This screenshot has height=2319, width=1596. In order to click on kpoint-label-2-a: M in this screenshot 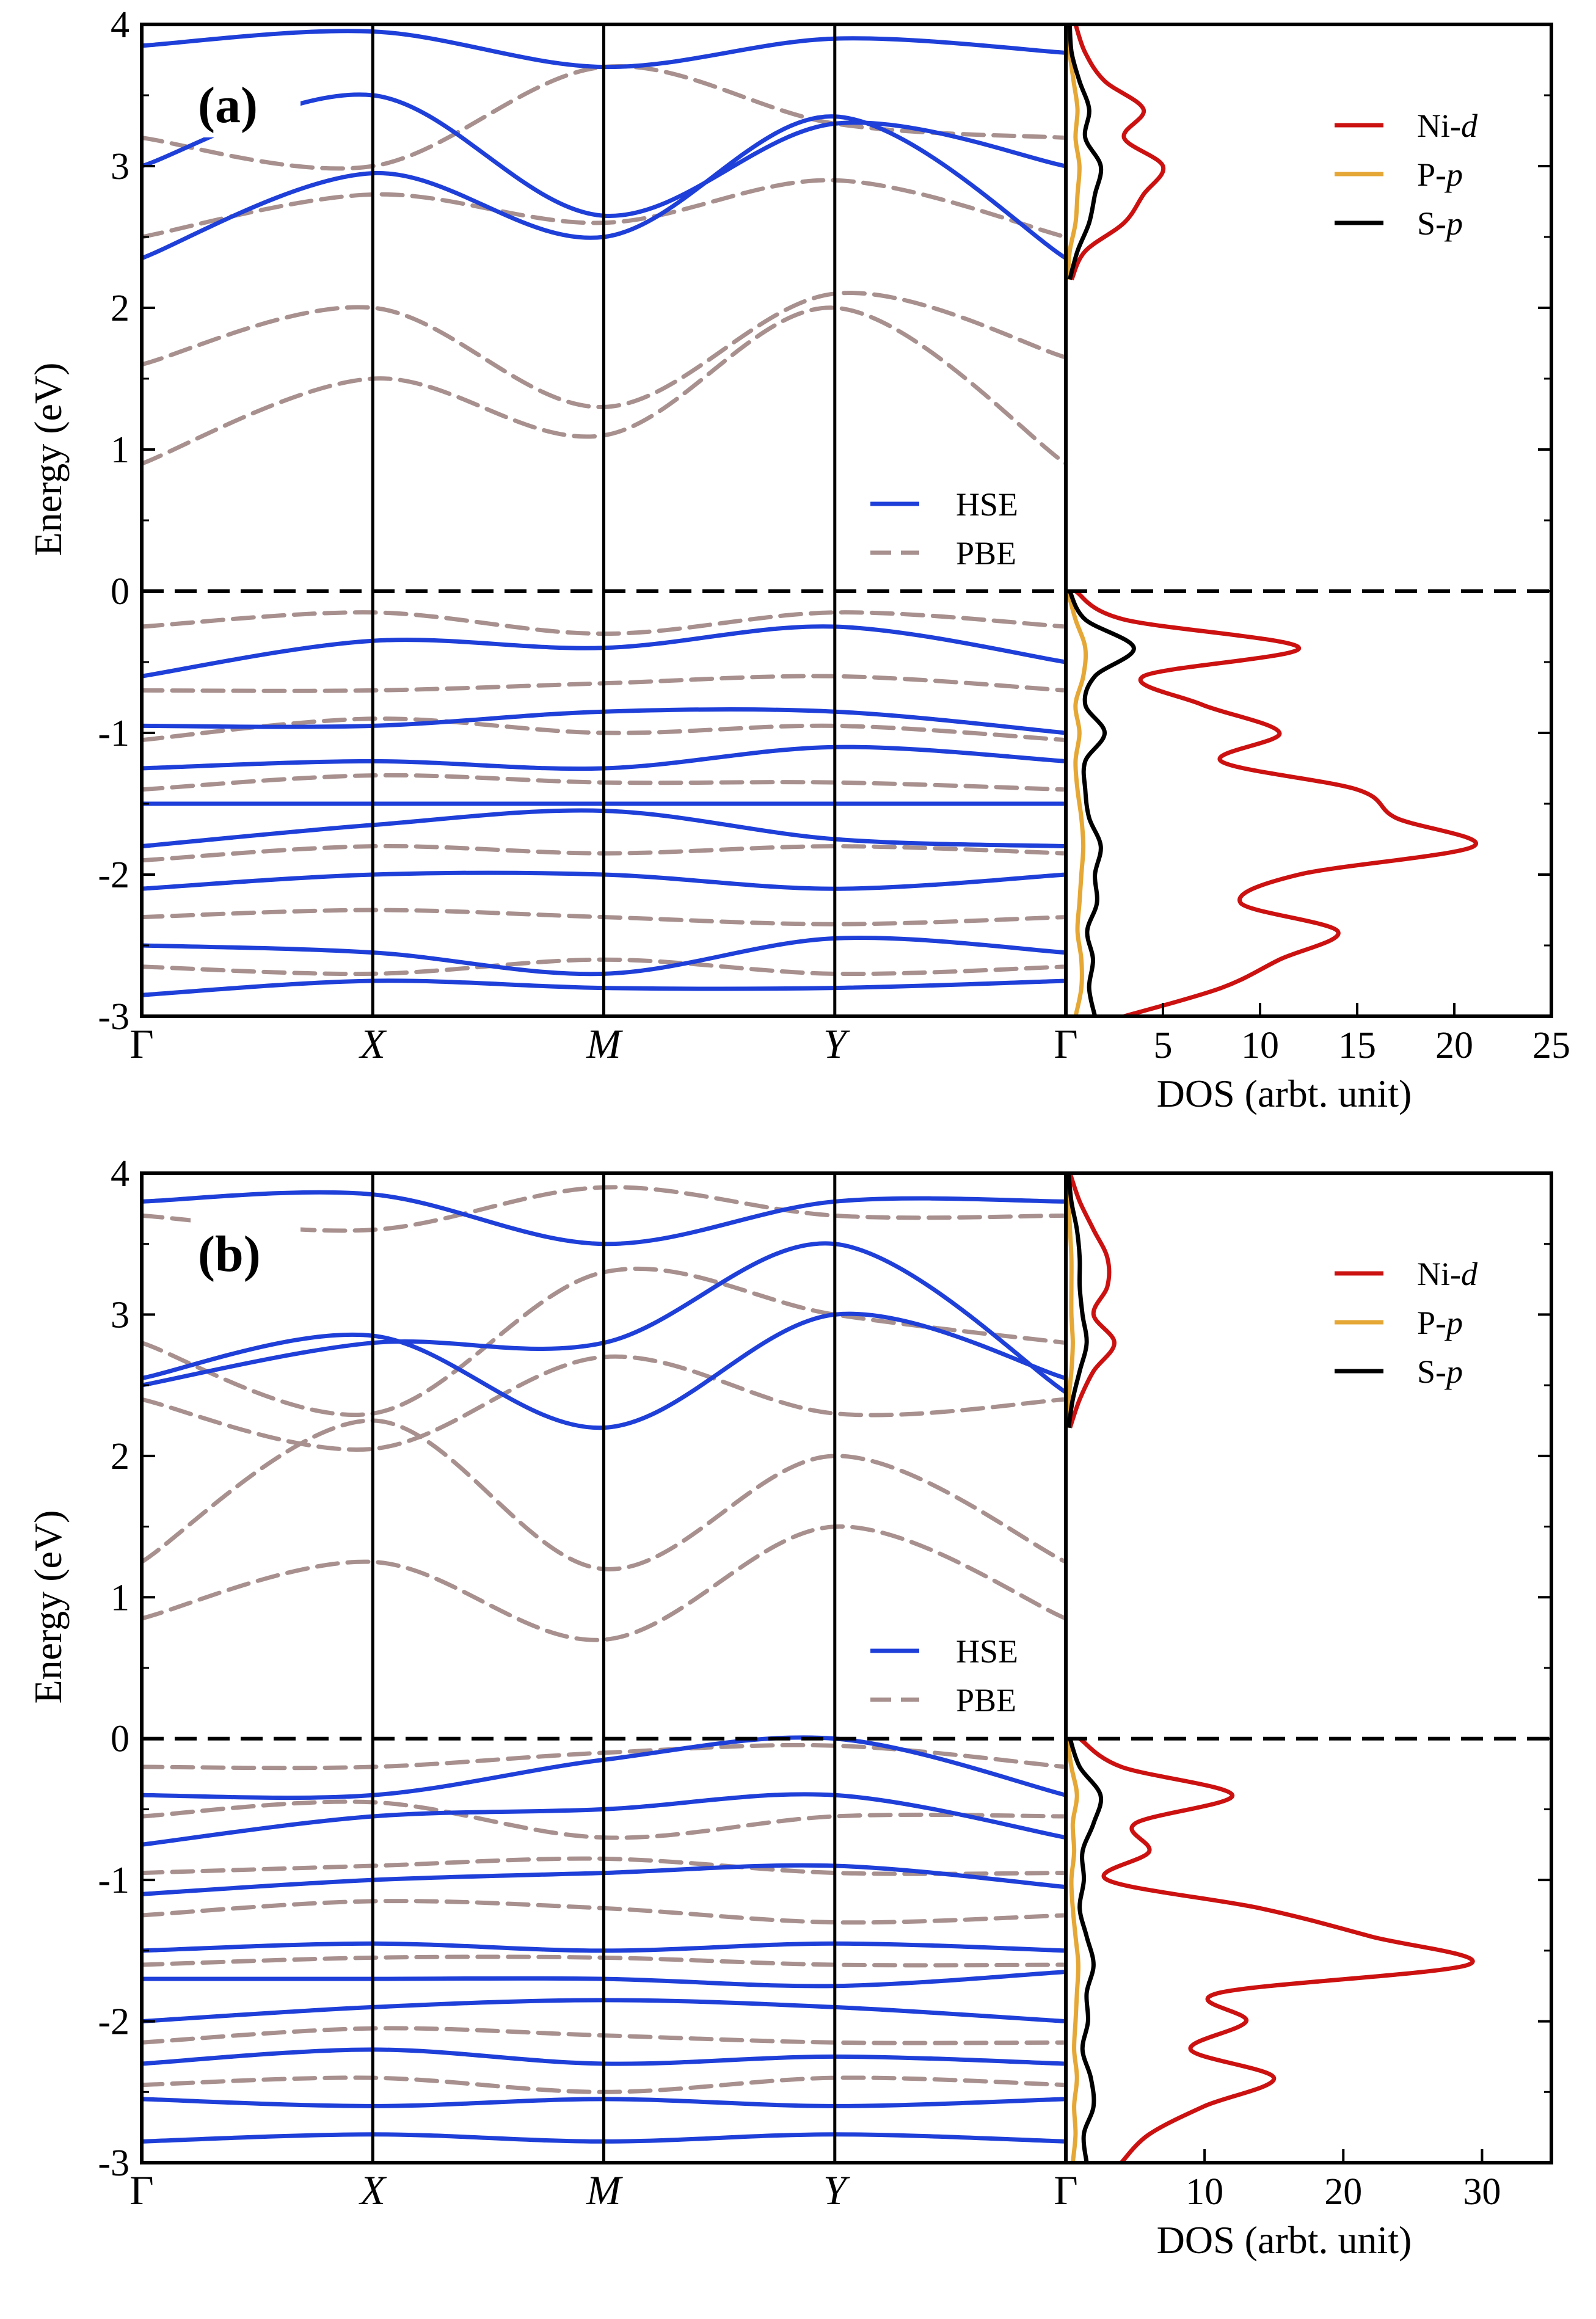, I will do `click(604, 1044)`.